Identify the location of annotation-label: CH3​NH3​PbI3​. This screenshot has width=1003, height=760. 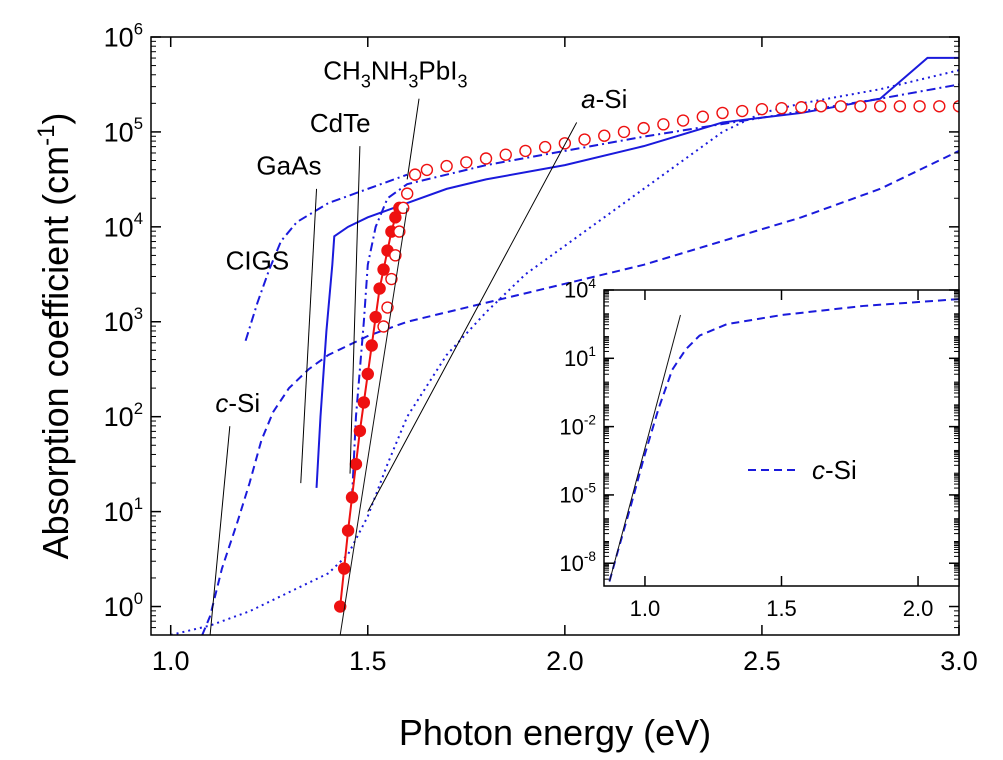
(395, 74).